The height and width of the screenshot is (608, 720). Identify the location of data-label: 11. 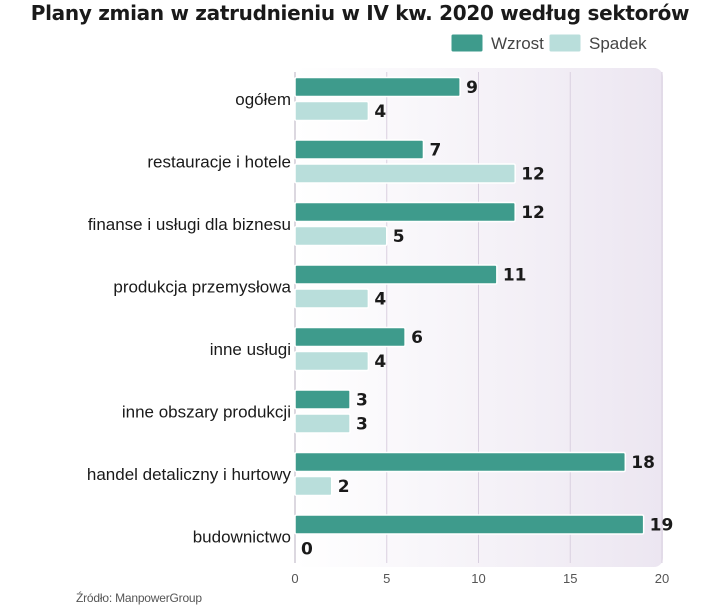
(515, 276).